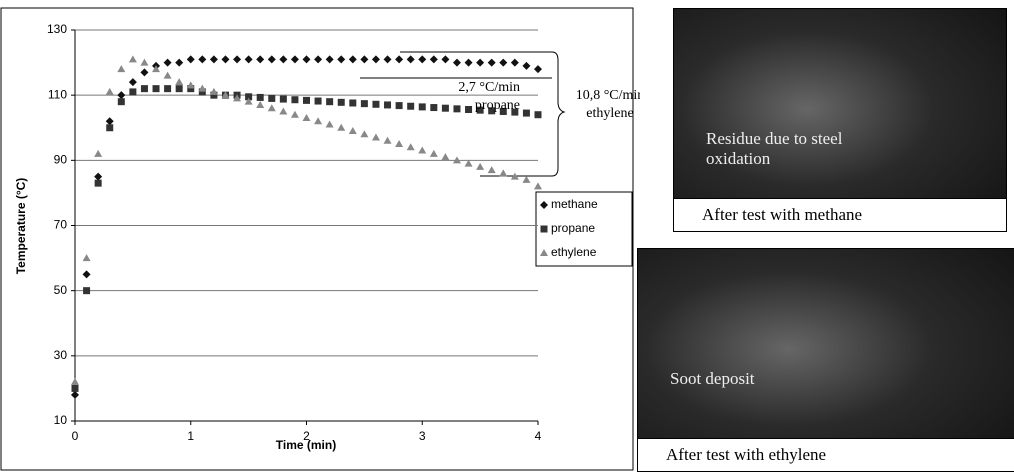 This screenshot has height=472, width=1014. Describe the element at coordinates (61, 355) in the screenshot. I see `y-tick-label: 30` at that location.